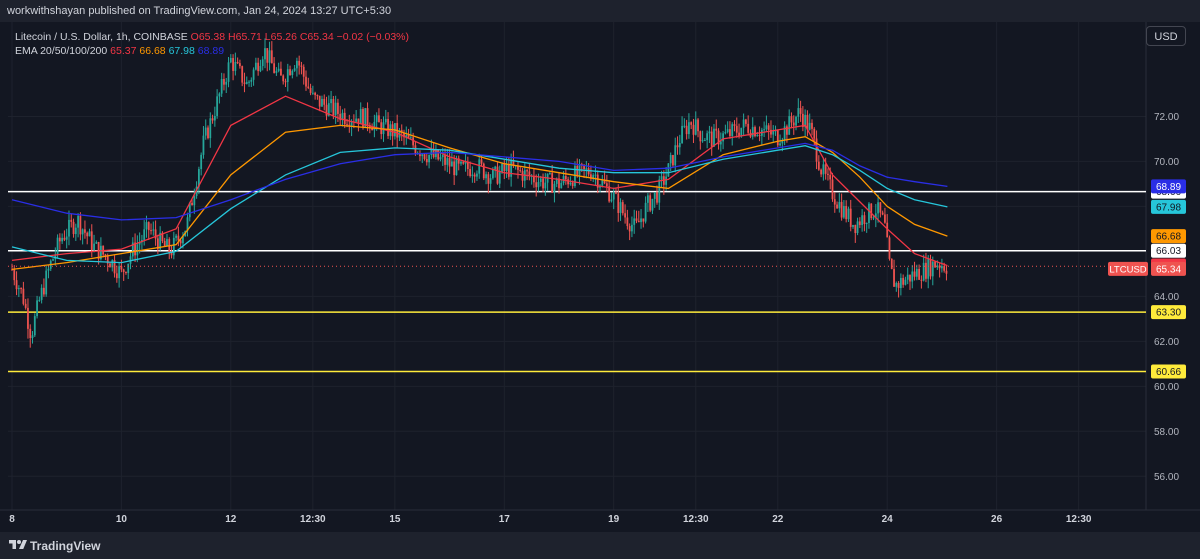  I want to click on x-tick-label: 26, so click(997, 519).